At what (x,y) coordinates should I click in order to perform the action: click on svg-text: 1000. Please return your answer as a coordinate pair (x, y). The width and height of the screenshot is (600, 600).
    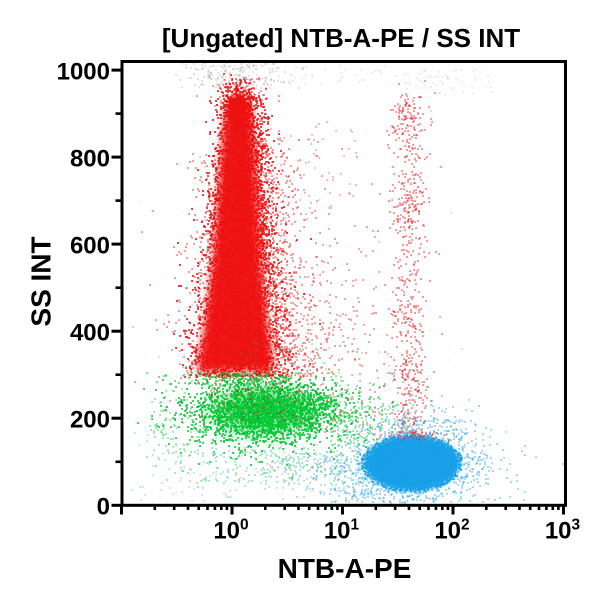
    Looking at the image, I should click on (83, 71).